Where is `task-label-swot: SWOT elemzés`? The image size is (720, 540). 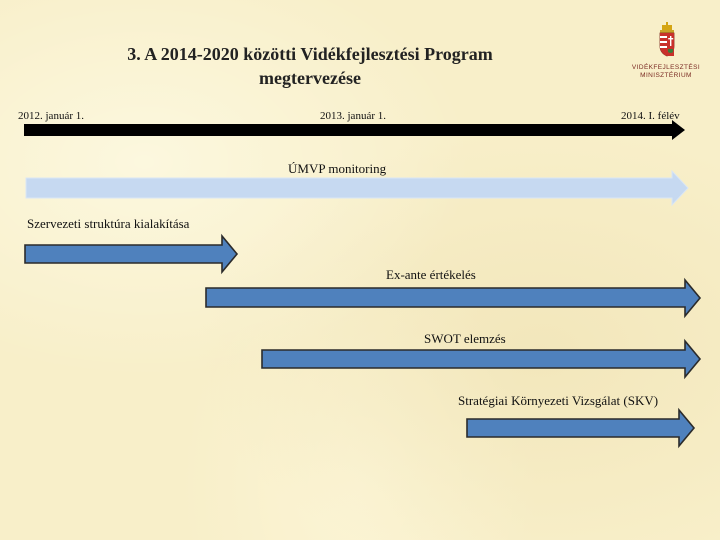
task-label-swot: SWOT elemzés is located at coordinates (465, 338).